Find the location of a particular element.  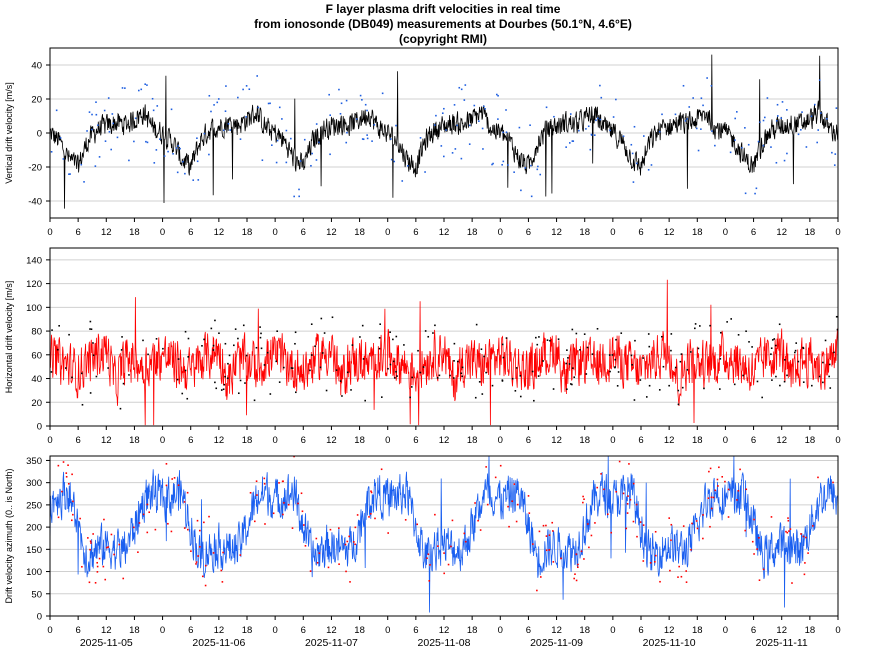

y-tick-label: 0 is located at coordinates (39, 134).